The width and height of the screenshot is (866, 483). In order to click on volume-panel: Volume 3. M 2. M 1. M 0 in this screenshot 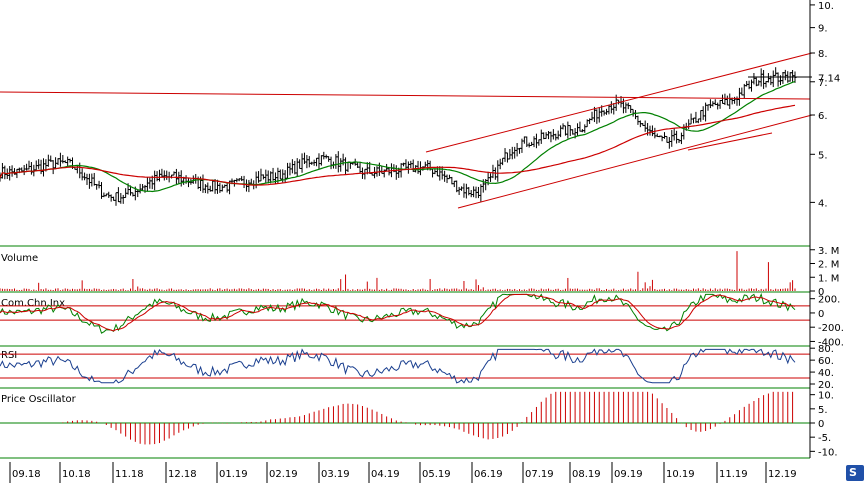, I will do `click(419, 272)`.